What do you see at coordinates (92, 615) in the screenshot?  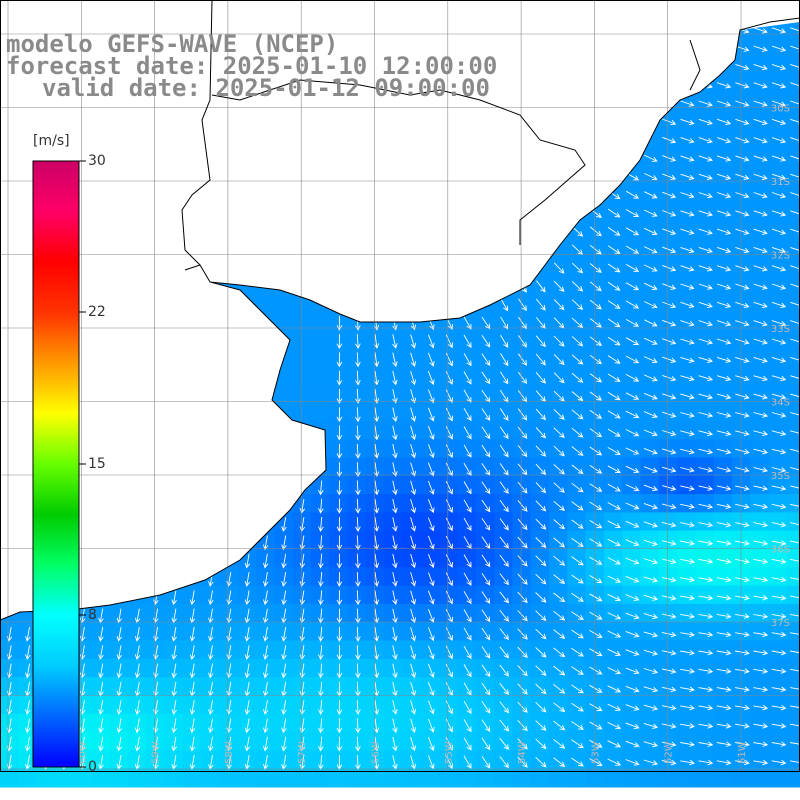 I see `colorbar-tick-label: 8` at bounding box center [92, 615].